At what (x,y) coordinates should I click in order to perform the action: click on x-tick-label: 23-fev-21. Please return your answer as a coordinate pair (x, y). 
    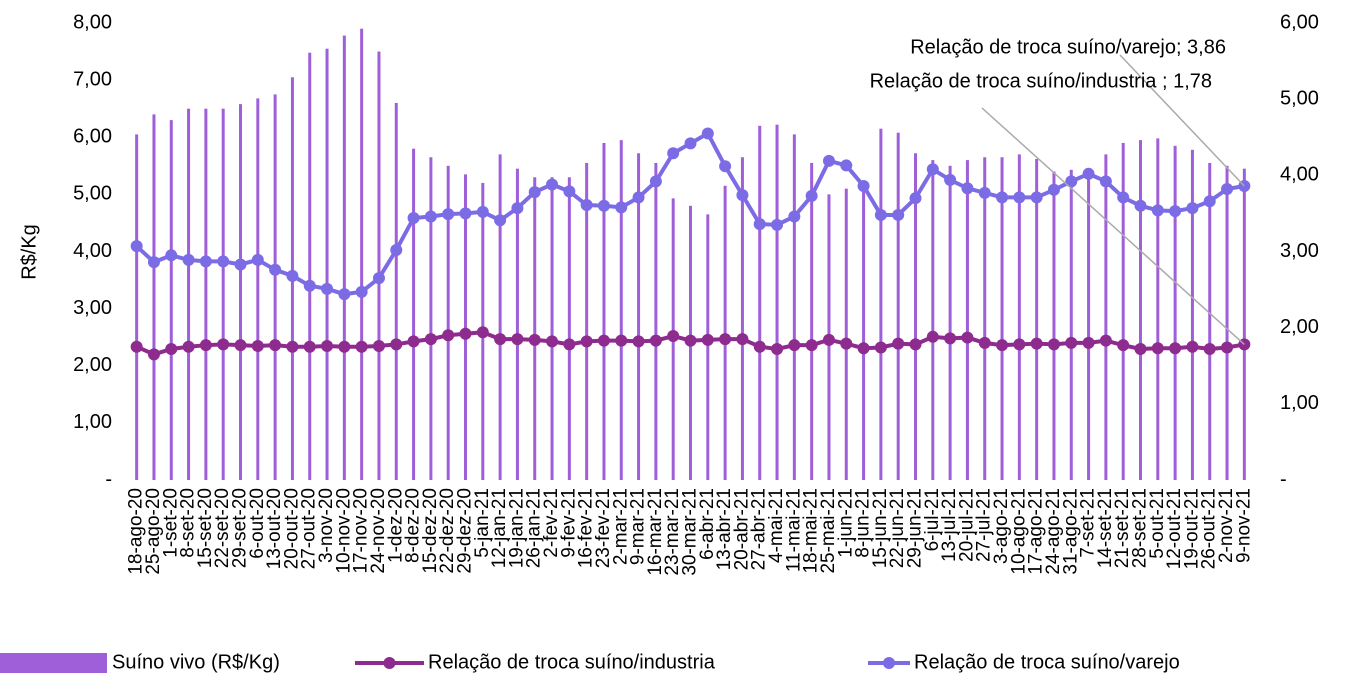
    Looking at the image, I should click on (603, 528).